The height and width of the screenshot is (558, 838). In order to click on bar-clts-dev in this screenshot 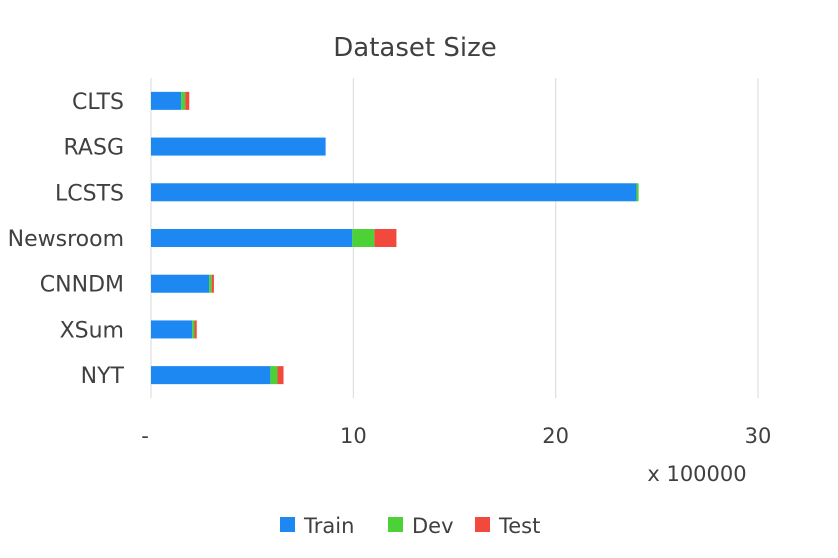, I will do `click(183, 100)`.